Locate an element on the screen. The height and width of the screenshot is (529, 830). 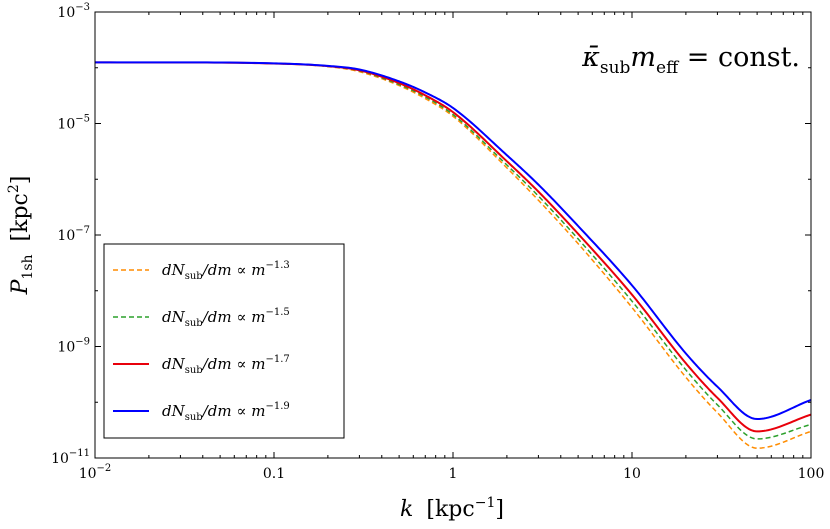
x-tick-label: 10 is located at coordinates (632, 474).